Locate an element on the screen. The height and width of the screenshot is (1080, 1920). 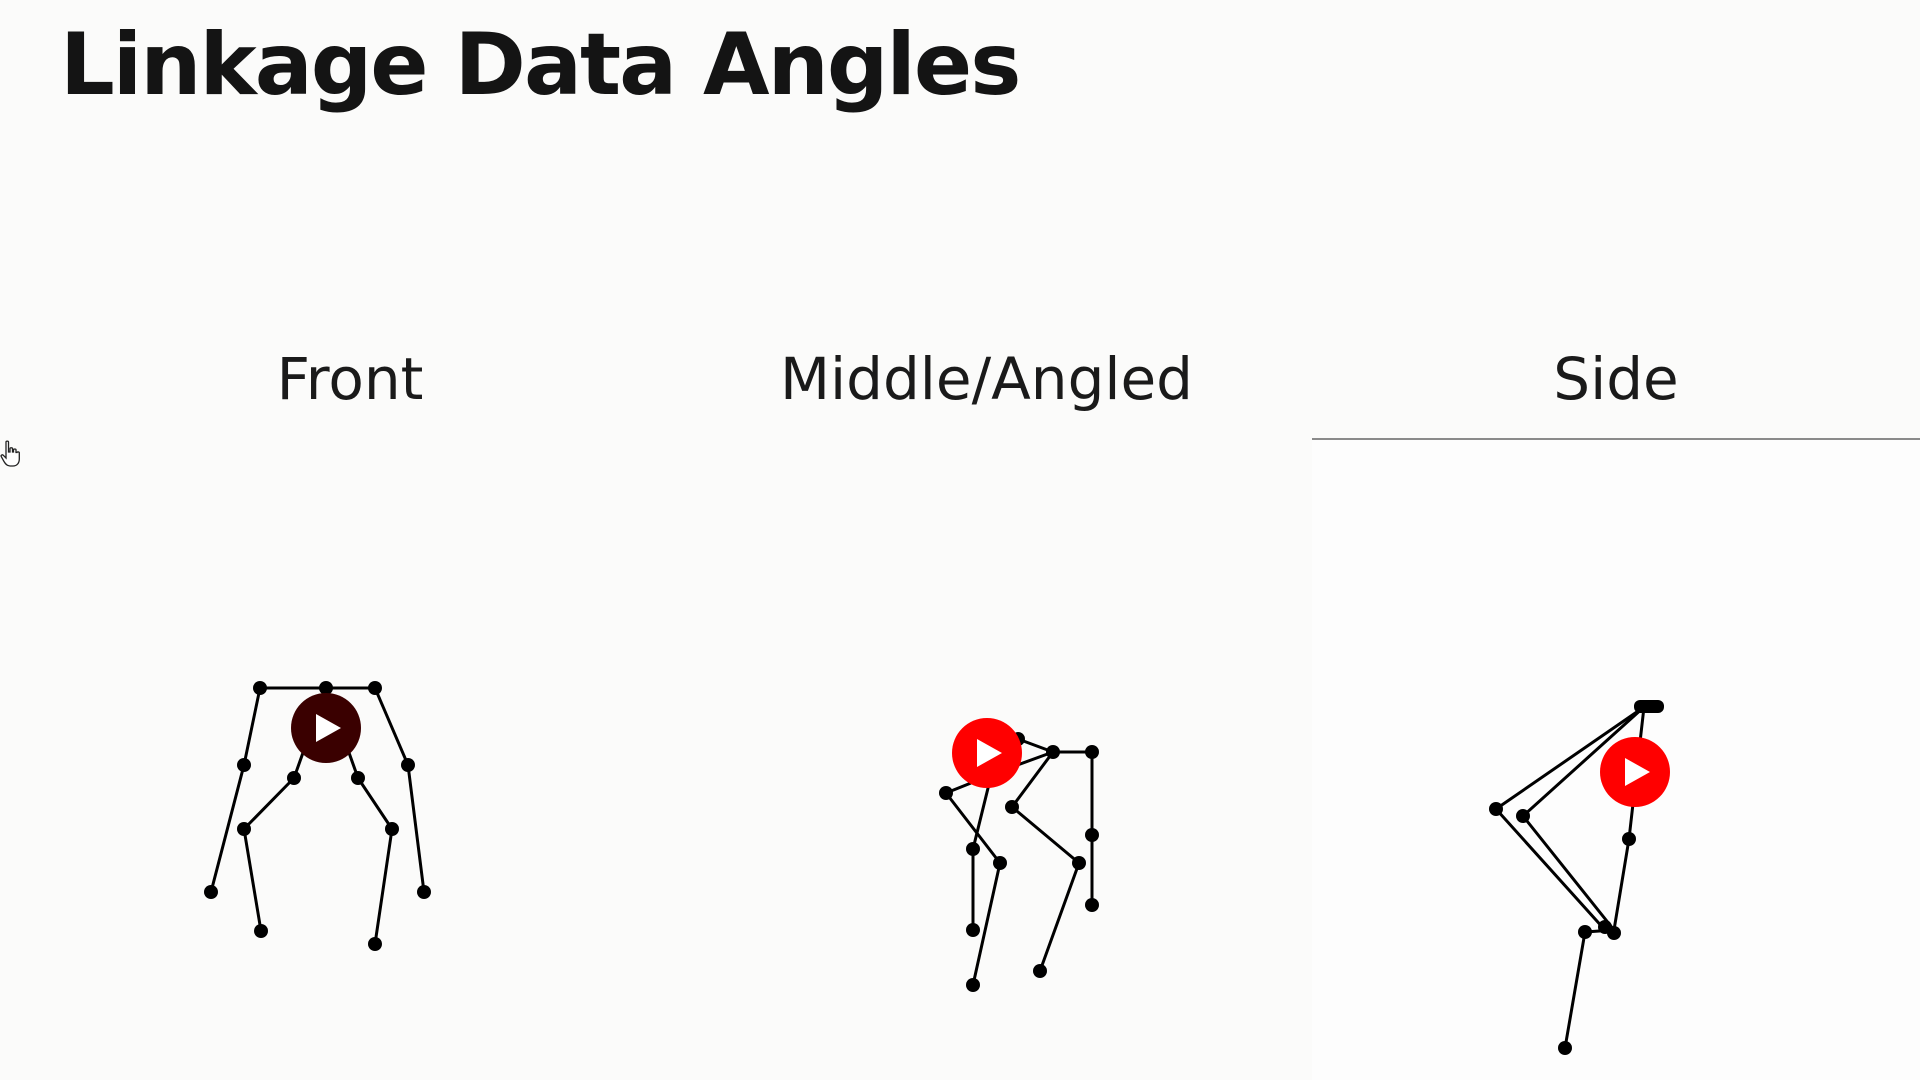
page-title: Linkage Data Angles is located at coordinates (540, 65).